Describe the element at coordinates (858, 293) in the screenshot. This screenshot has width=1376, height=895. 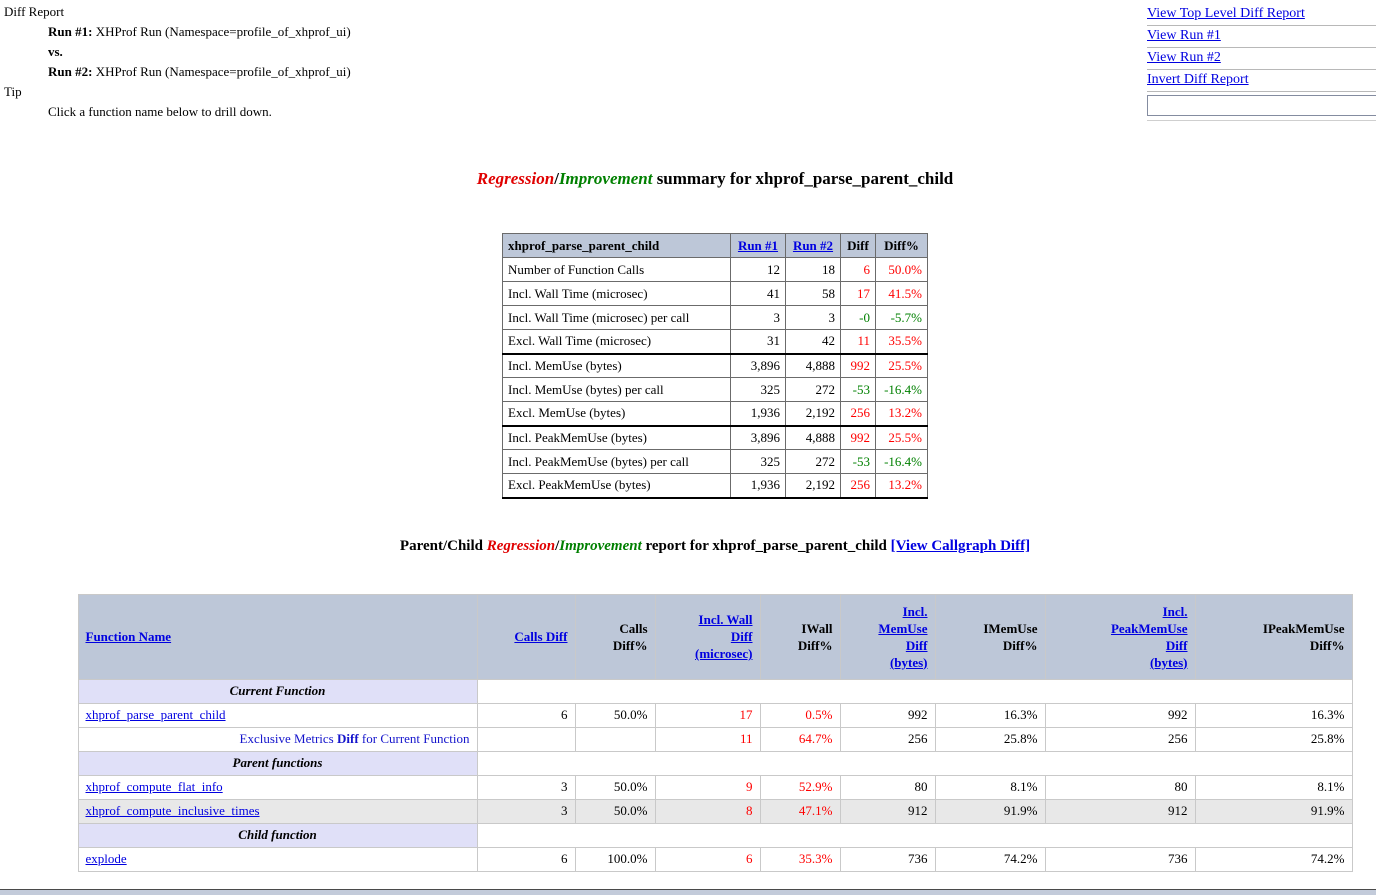
I see `diff-value: 17` at that location.